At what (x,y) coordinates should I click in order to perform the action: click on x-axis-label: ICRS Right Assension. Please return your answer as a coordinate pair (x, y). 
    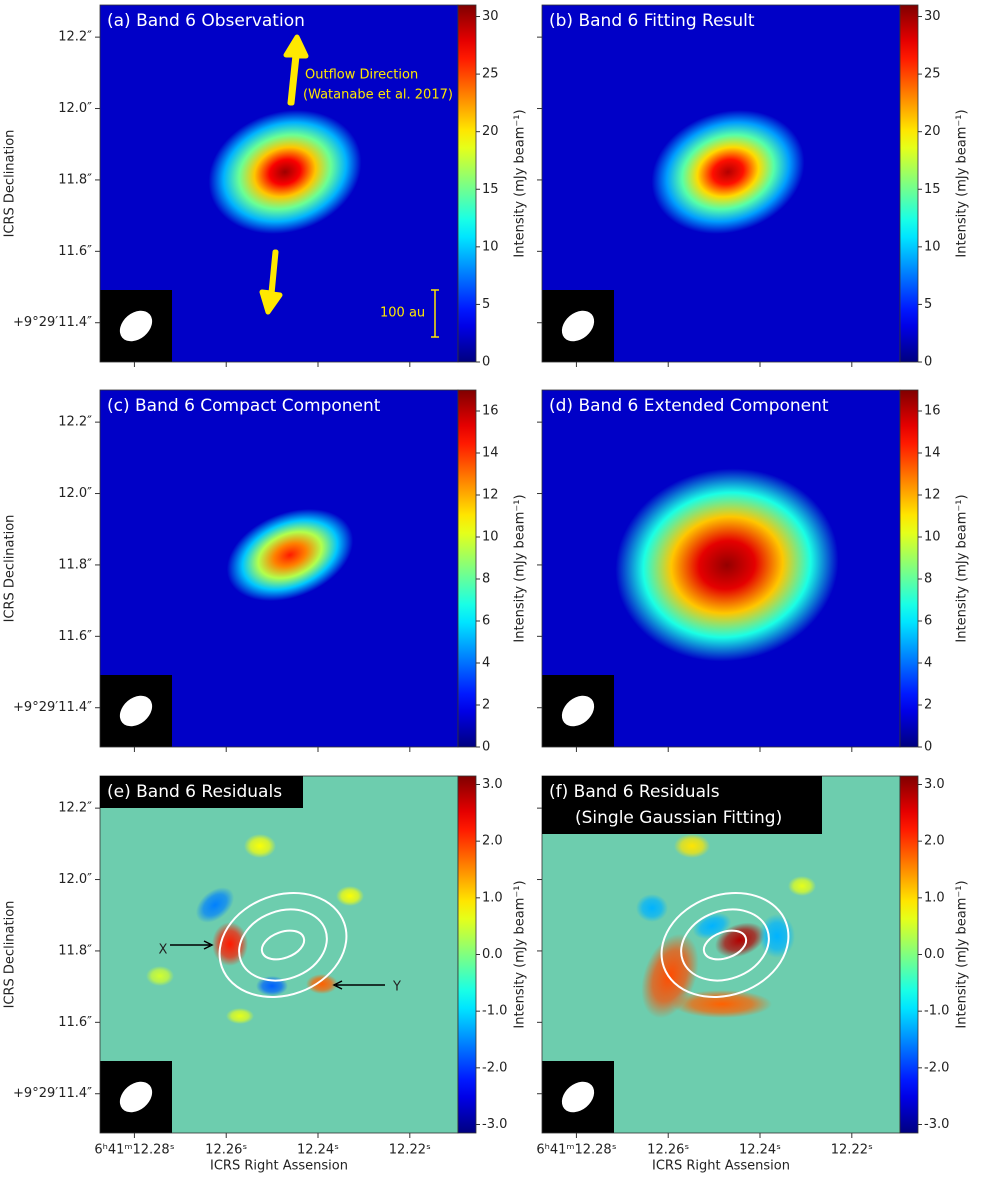
    Looking at the image, I should click on (279, 1166).